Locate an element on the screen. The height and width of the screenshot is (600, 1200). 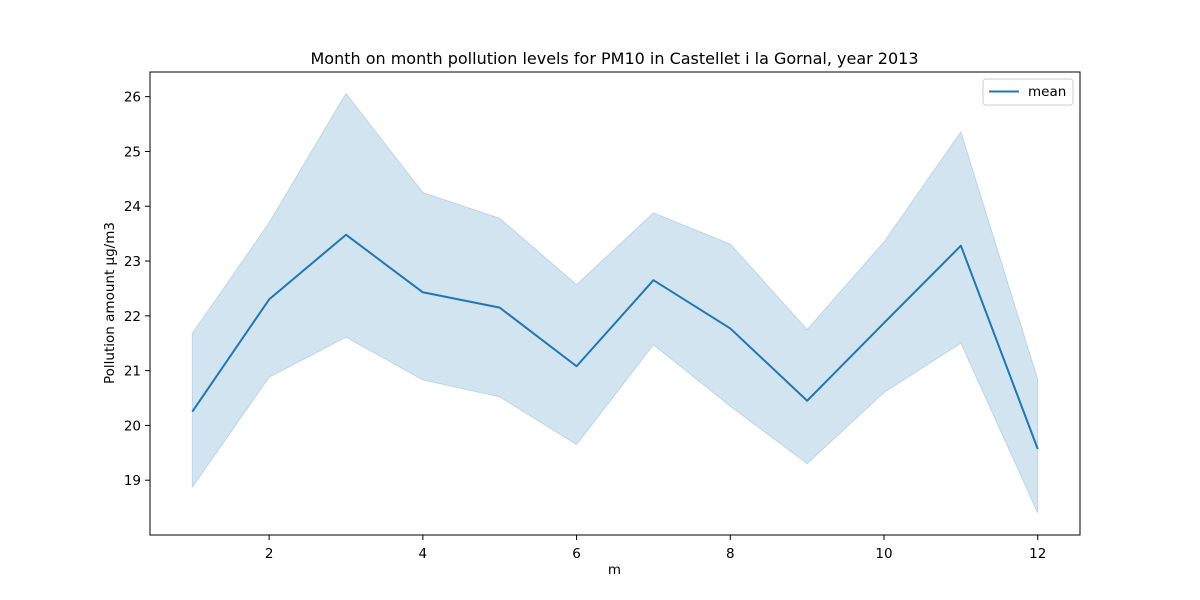
x-tick-label-12: 12 is located at coordinates (1037, 554).